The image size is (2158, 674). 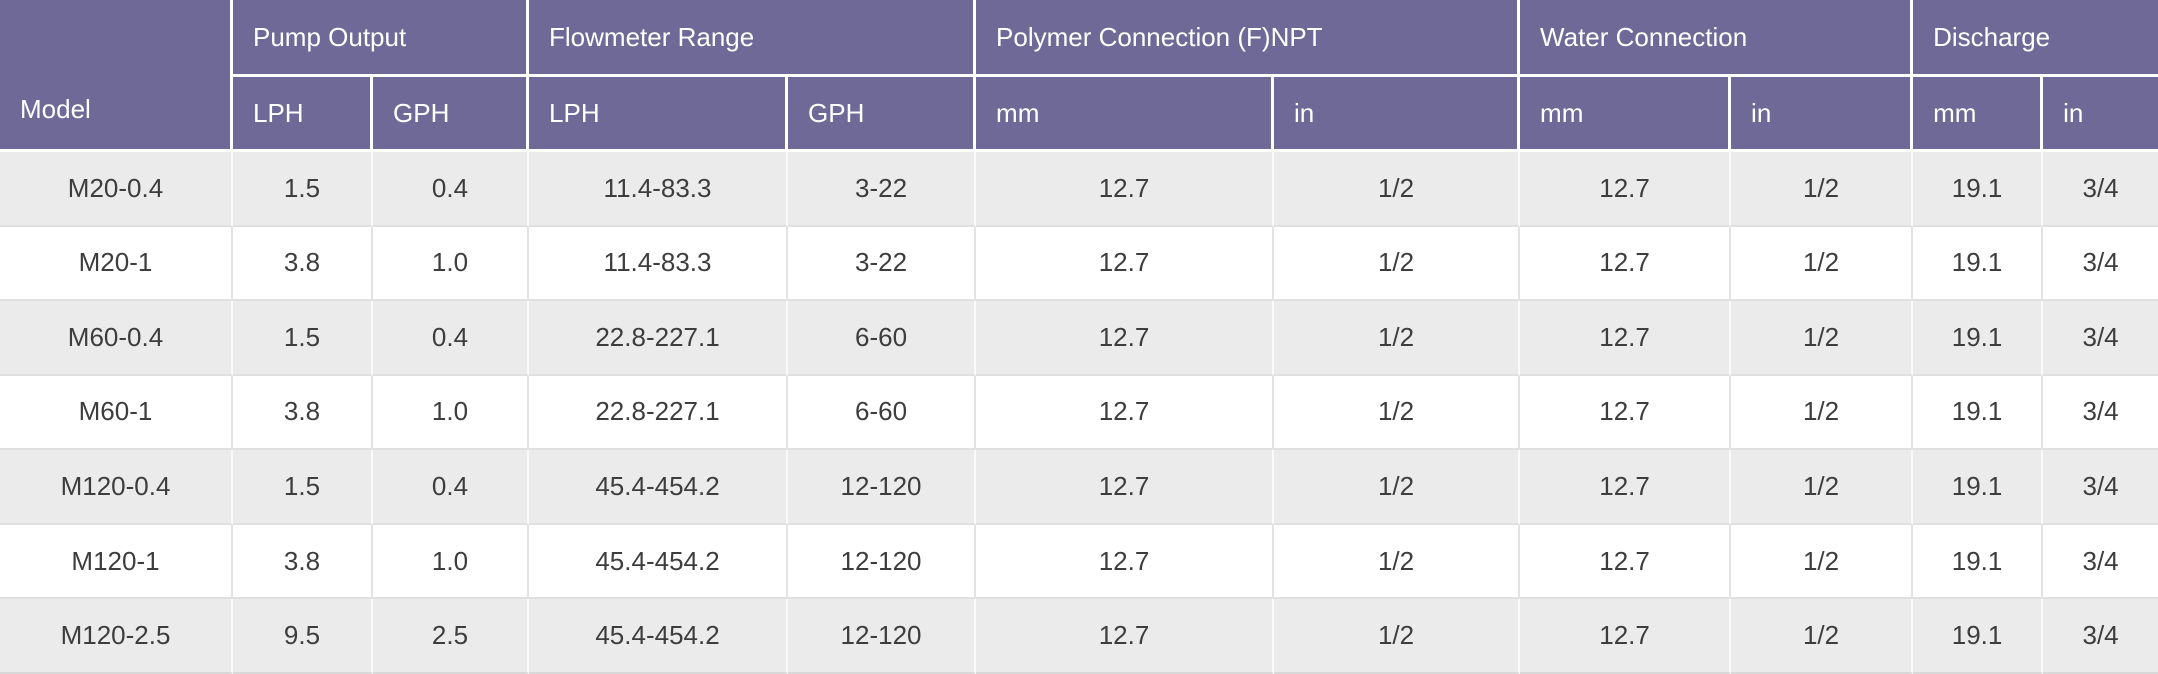 What do you see at coordinates (116, 189) in the screenshot?
I see `cell-model: M20-0.4` at bounding box center [116, 189].